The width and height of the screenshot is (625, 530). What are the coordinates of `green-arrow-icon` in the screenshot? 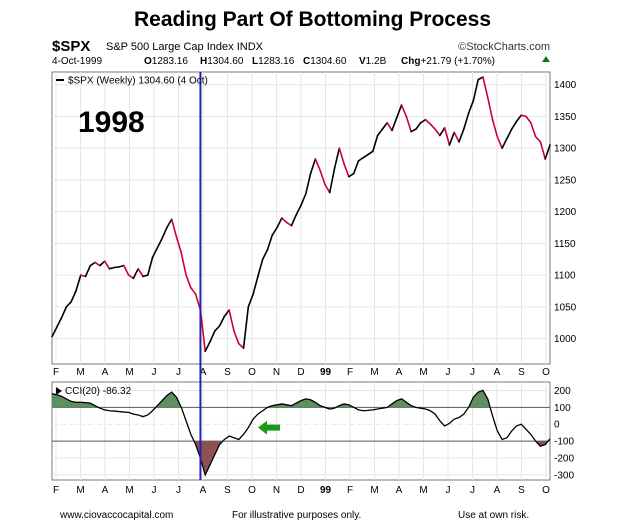 It's located at (269, 427).